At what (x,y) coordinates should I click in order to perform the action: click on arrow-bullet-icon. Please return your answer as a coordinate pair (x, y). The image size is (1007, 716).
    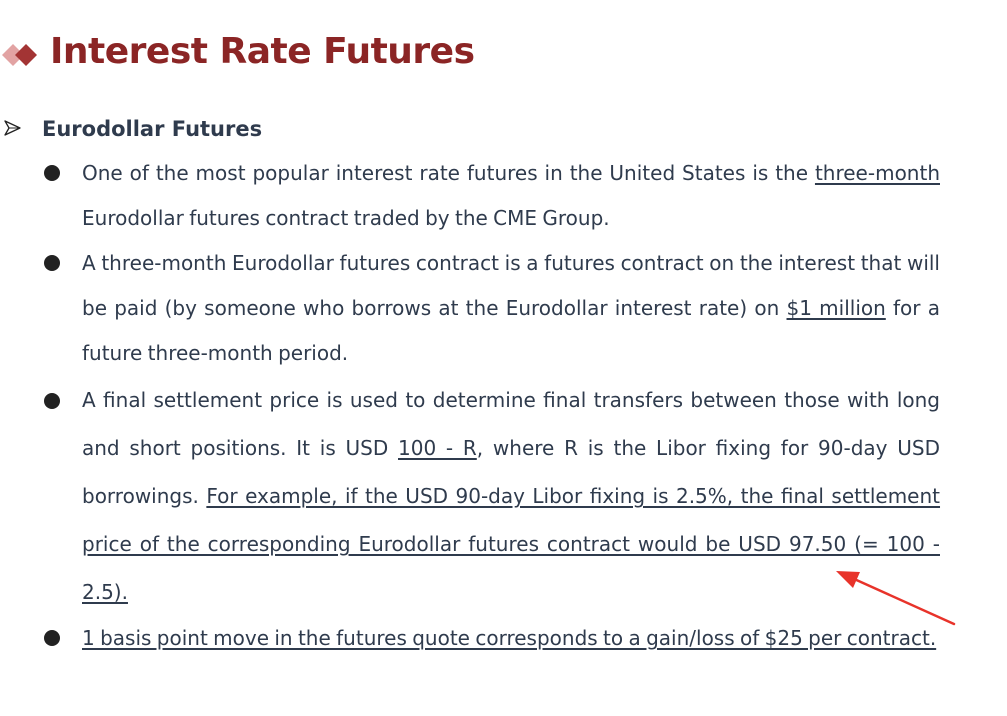
    Looking at the image, I should click on (12, 128).